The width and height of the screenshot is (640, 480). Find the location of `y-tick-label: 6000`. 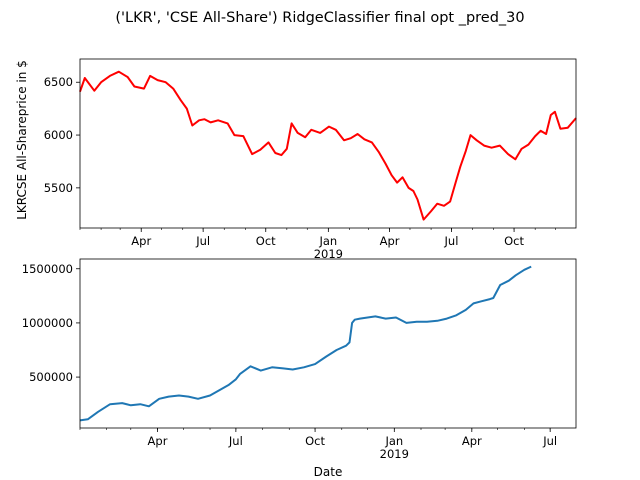

y-tick-label: 6000 is located at coordinates (58, 135).